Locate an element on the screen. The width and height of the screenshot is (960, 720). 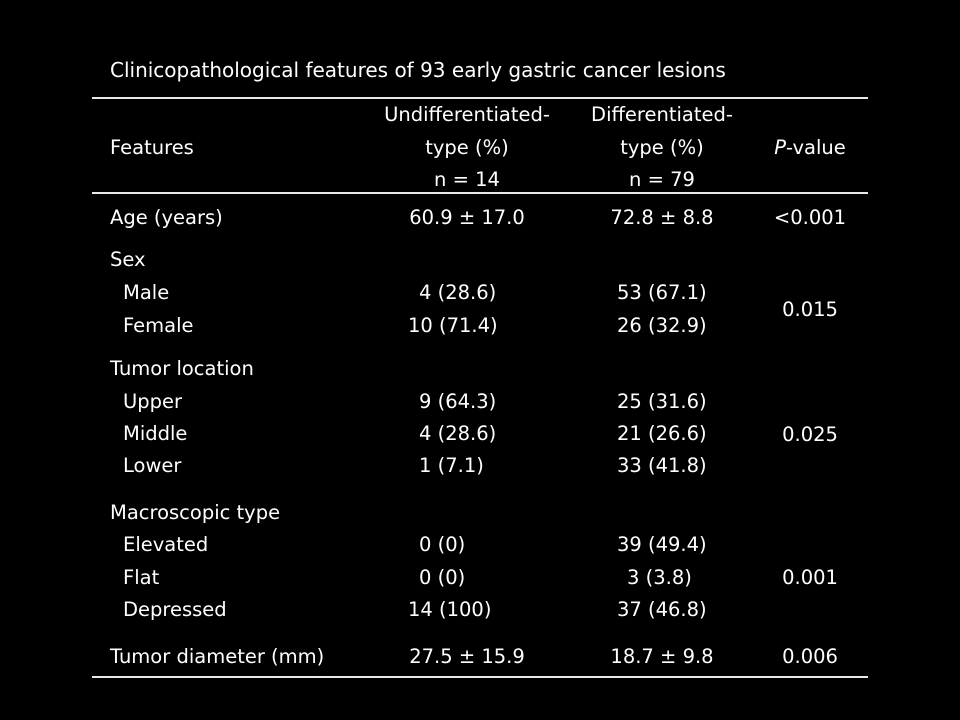
location-lower-undiff: 1 (7.1) is located at coordinates (451, 465).